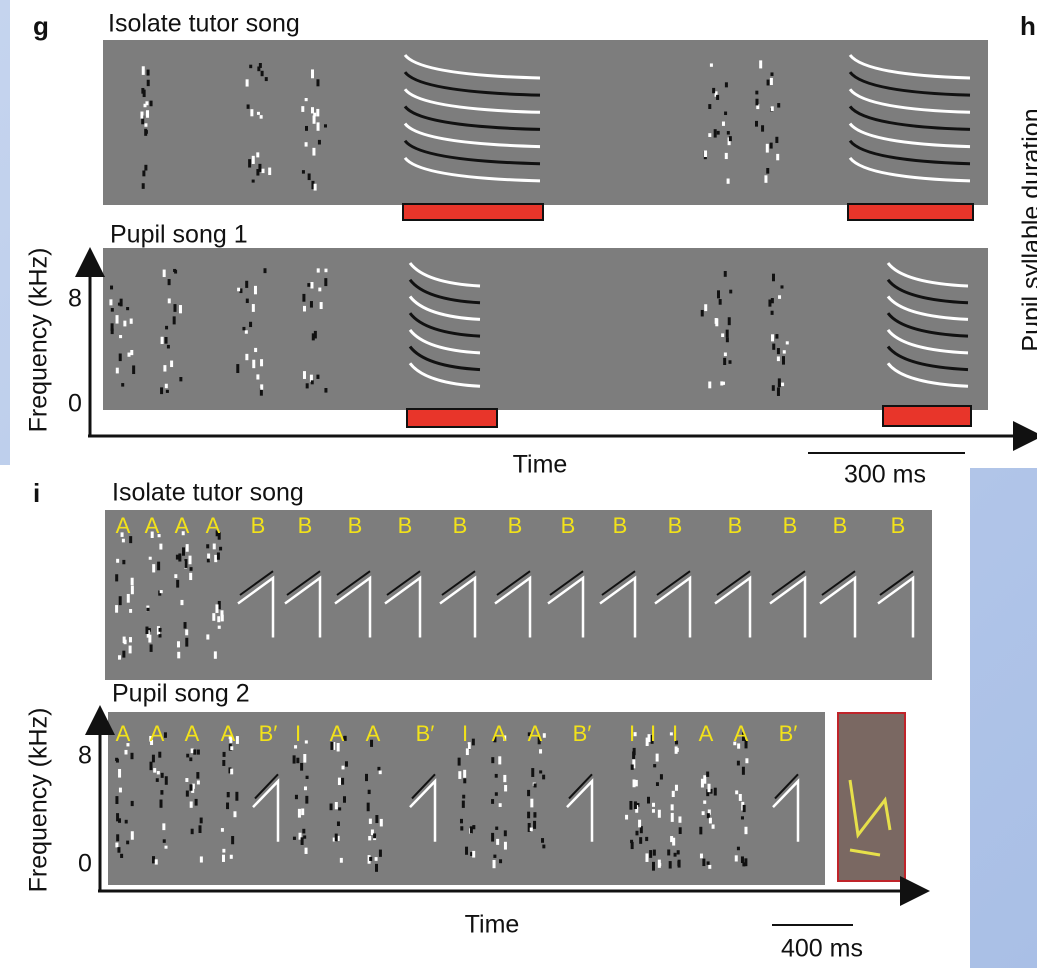 This screenshot has height=968, width=1037. I want to click on scale-bar-label: 400 ms, so click(822, 949).